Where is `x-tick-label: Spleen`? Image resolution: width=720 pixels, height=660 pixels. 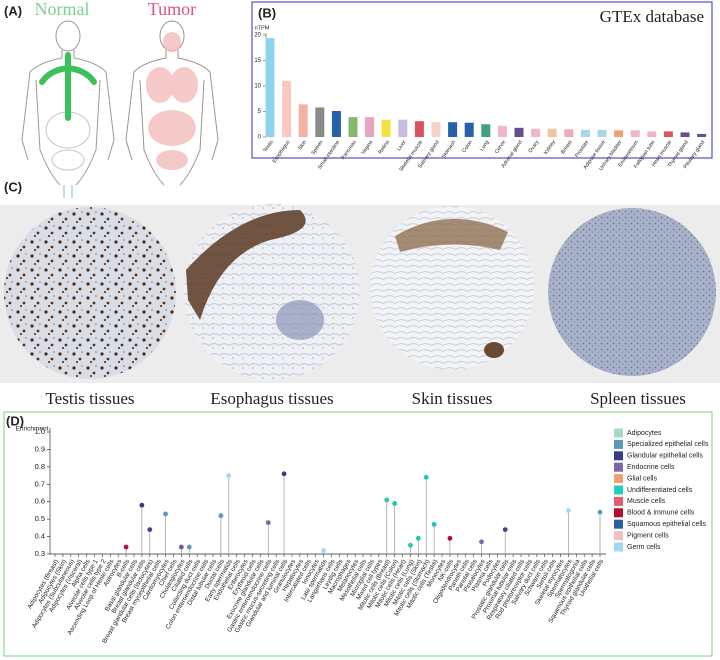 x-tick-label: Spleen is located at coordinates (317, 147).